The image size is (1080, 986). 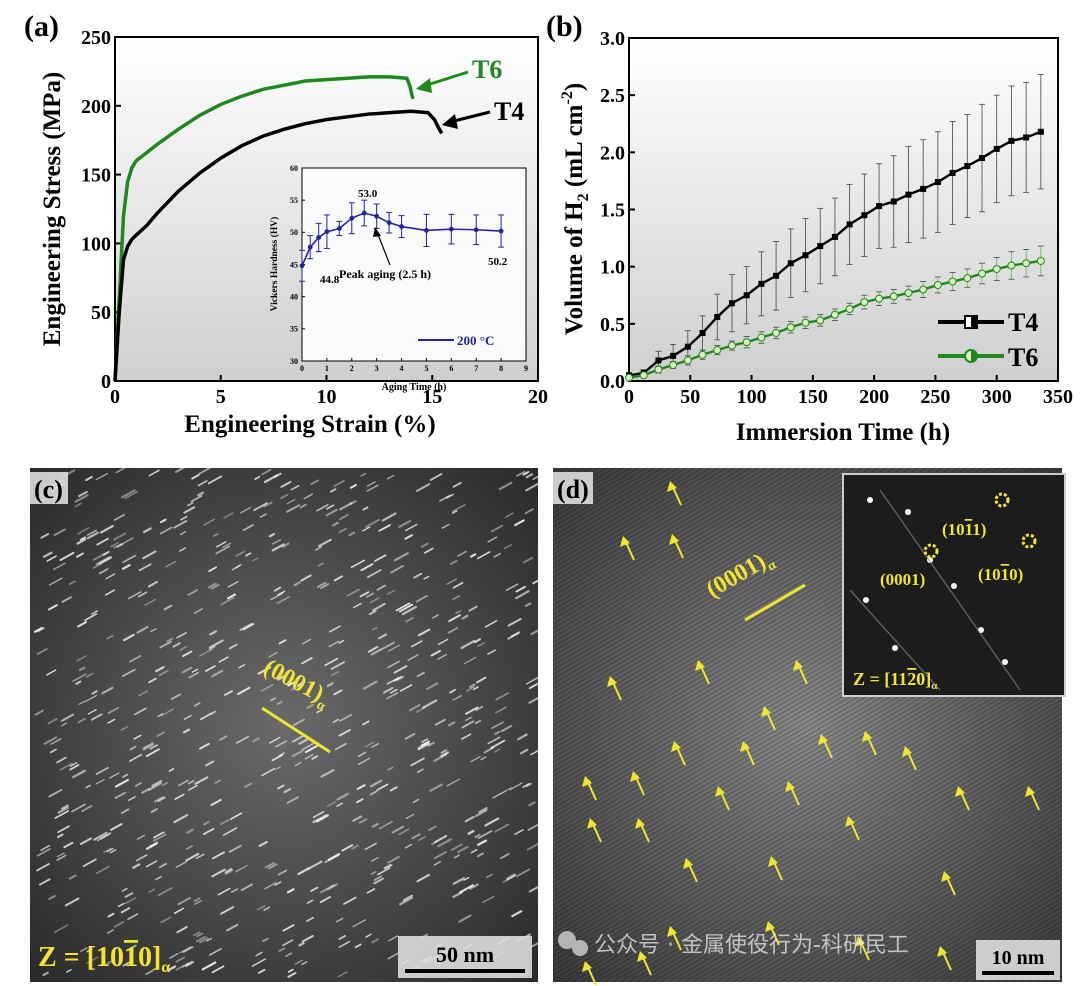 What do you see at coordinates (895, 648) in the screenshot?
I see `diffraction-spot` at bounding box center [895, 648].